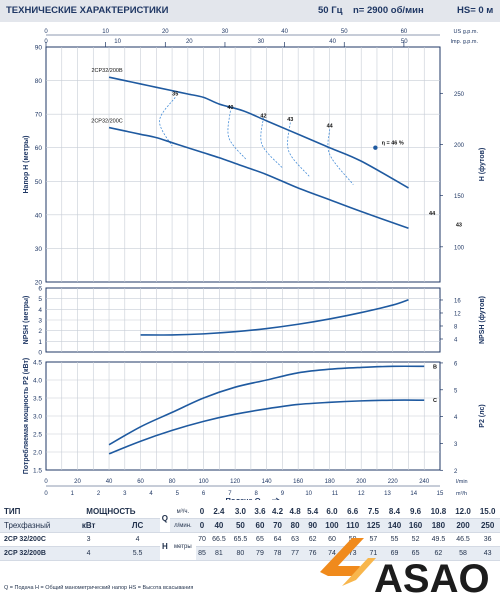  I want to click on x-tick-m3h: 1, so click(73, 494).